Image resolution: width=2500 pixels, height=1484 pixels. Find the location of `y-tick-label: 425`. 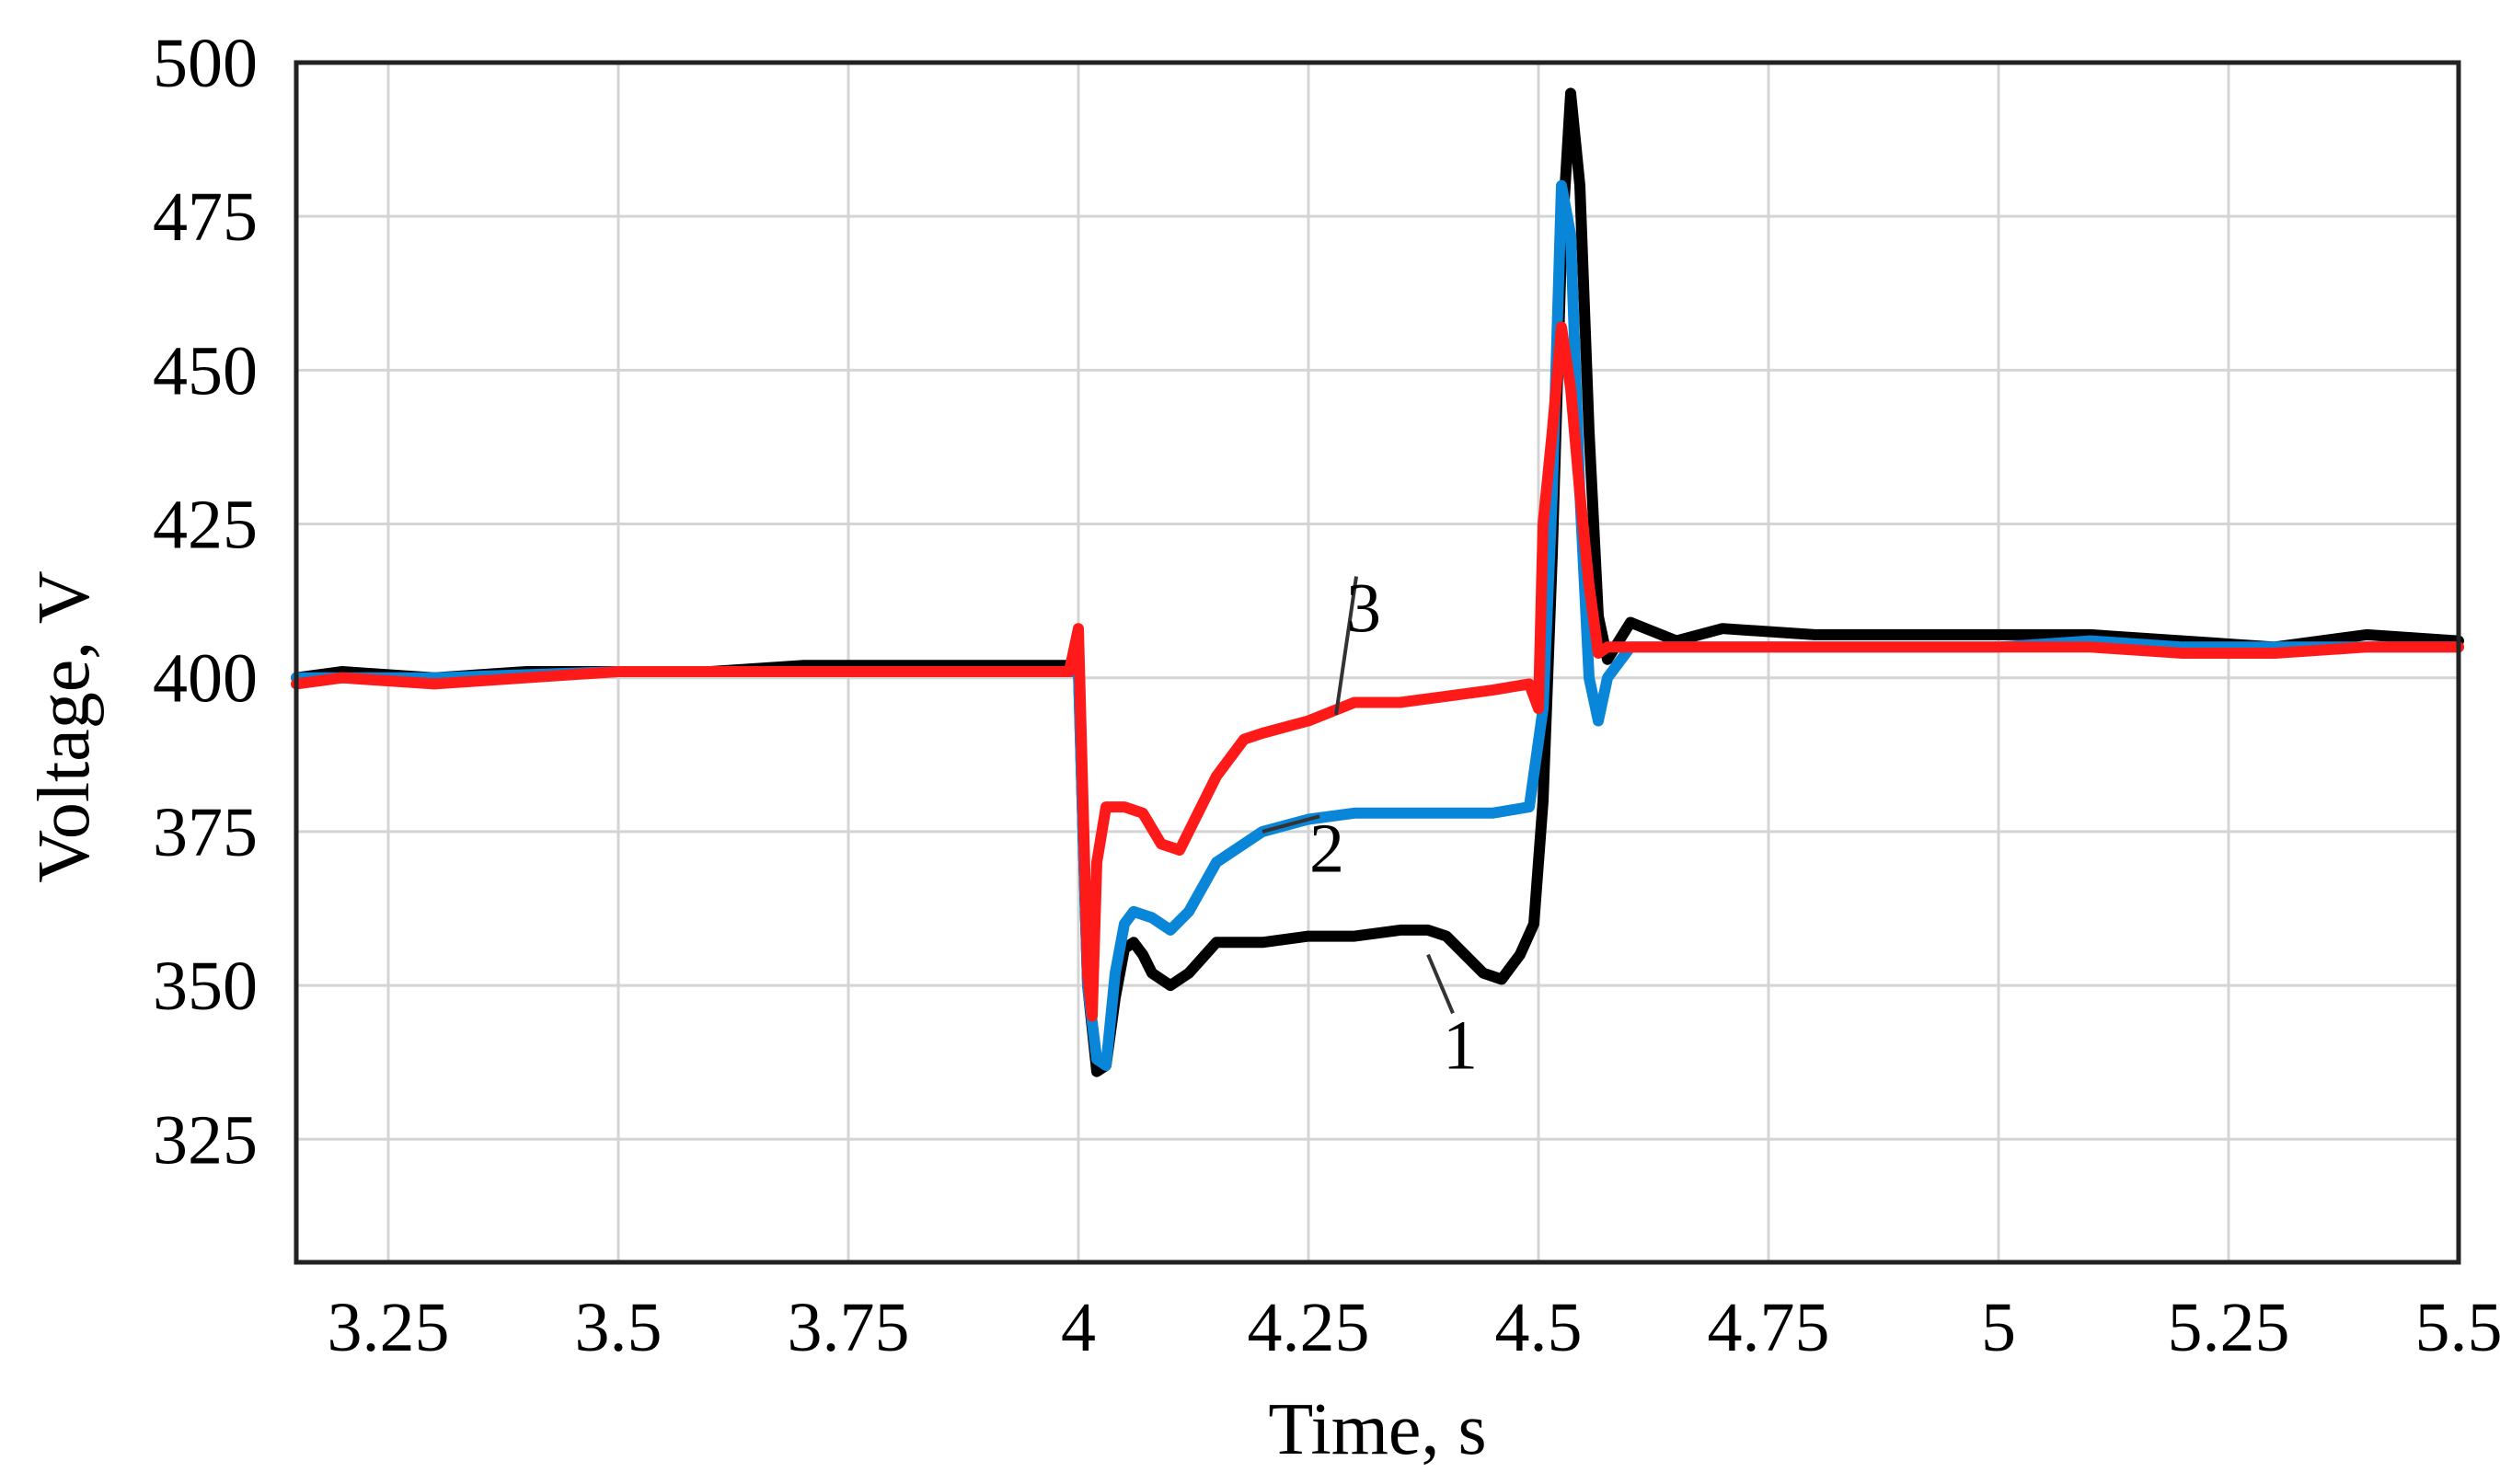

y-tick-label: 425 is located at coordinates (205, 525).